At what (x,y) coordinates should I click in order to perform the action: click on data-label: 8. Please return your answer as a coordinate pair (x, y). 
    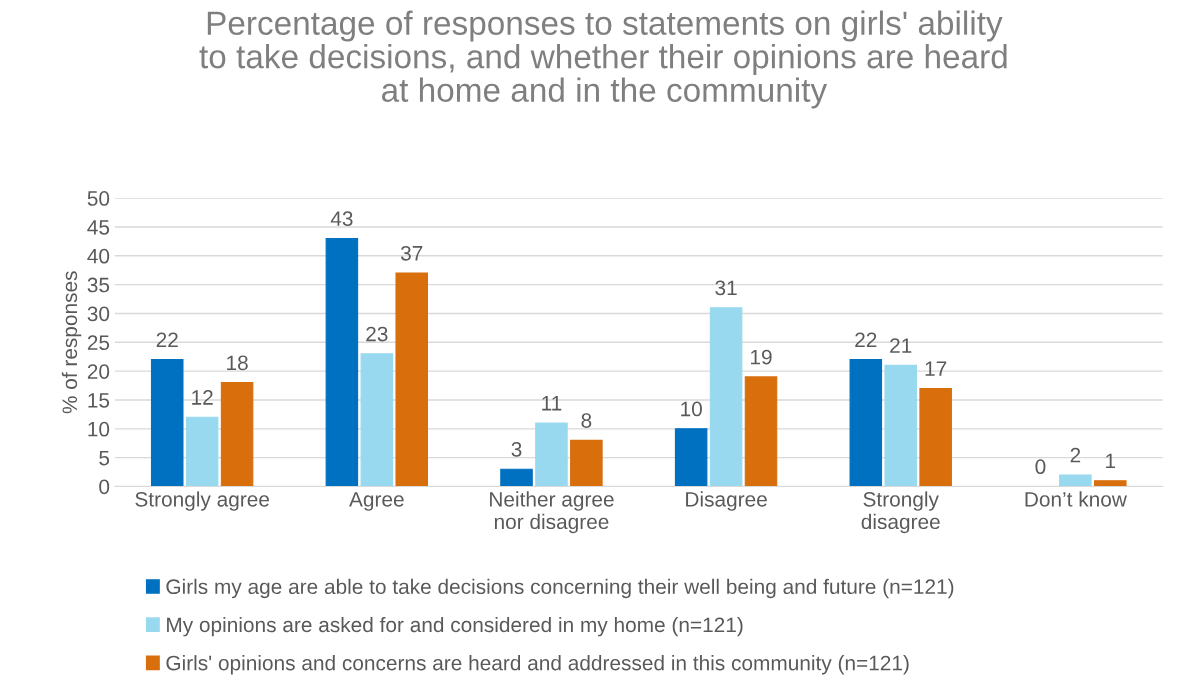
    Looking at the image, I should click on (586, 420).